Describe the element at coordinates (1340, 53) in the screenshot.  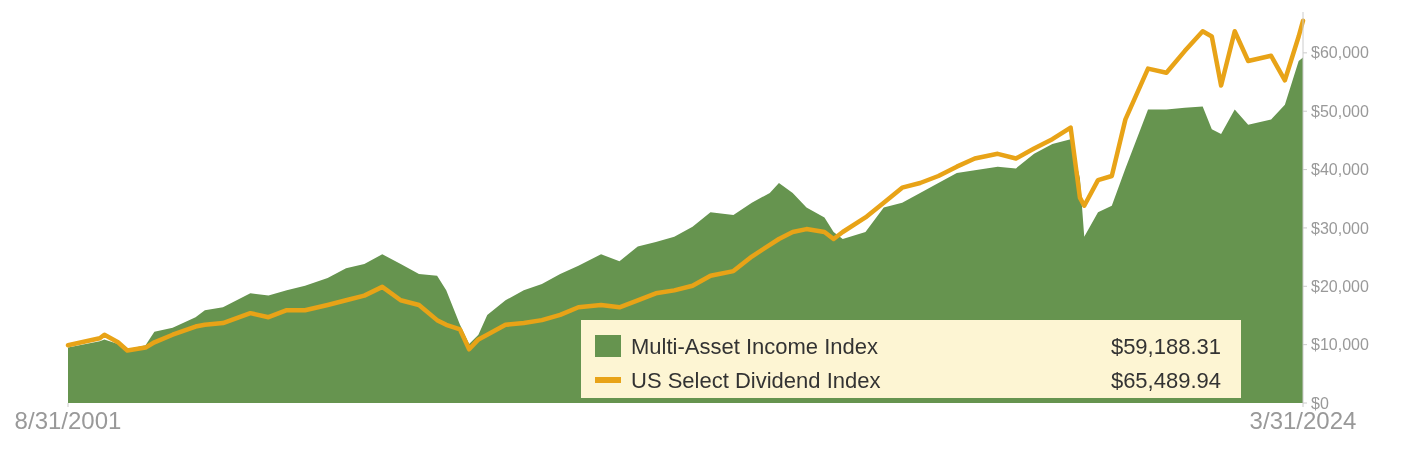
I see `y-tick-label: $60,000` at that location.